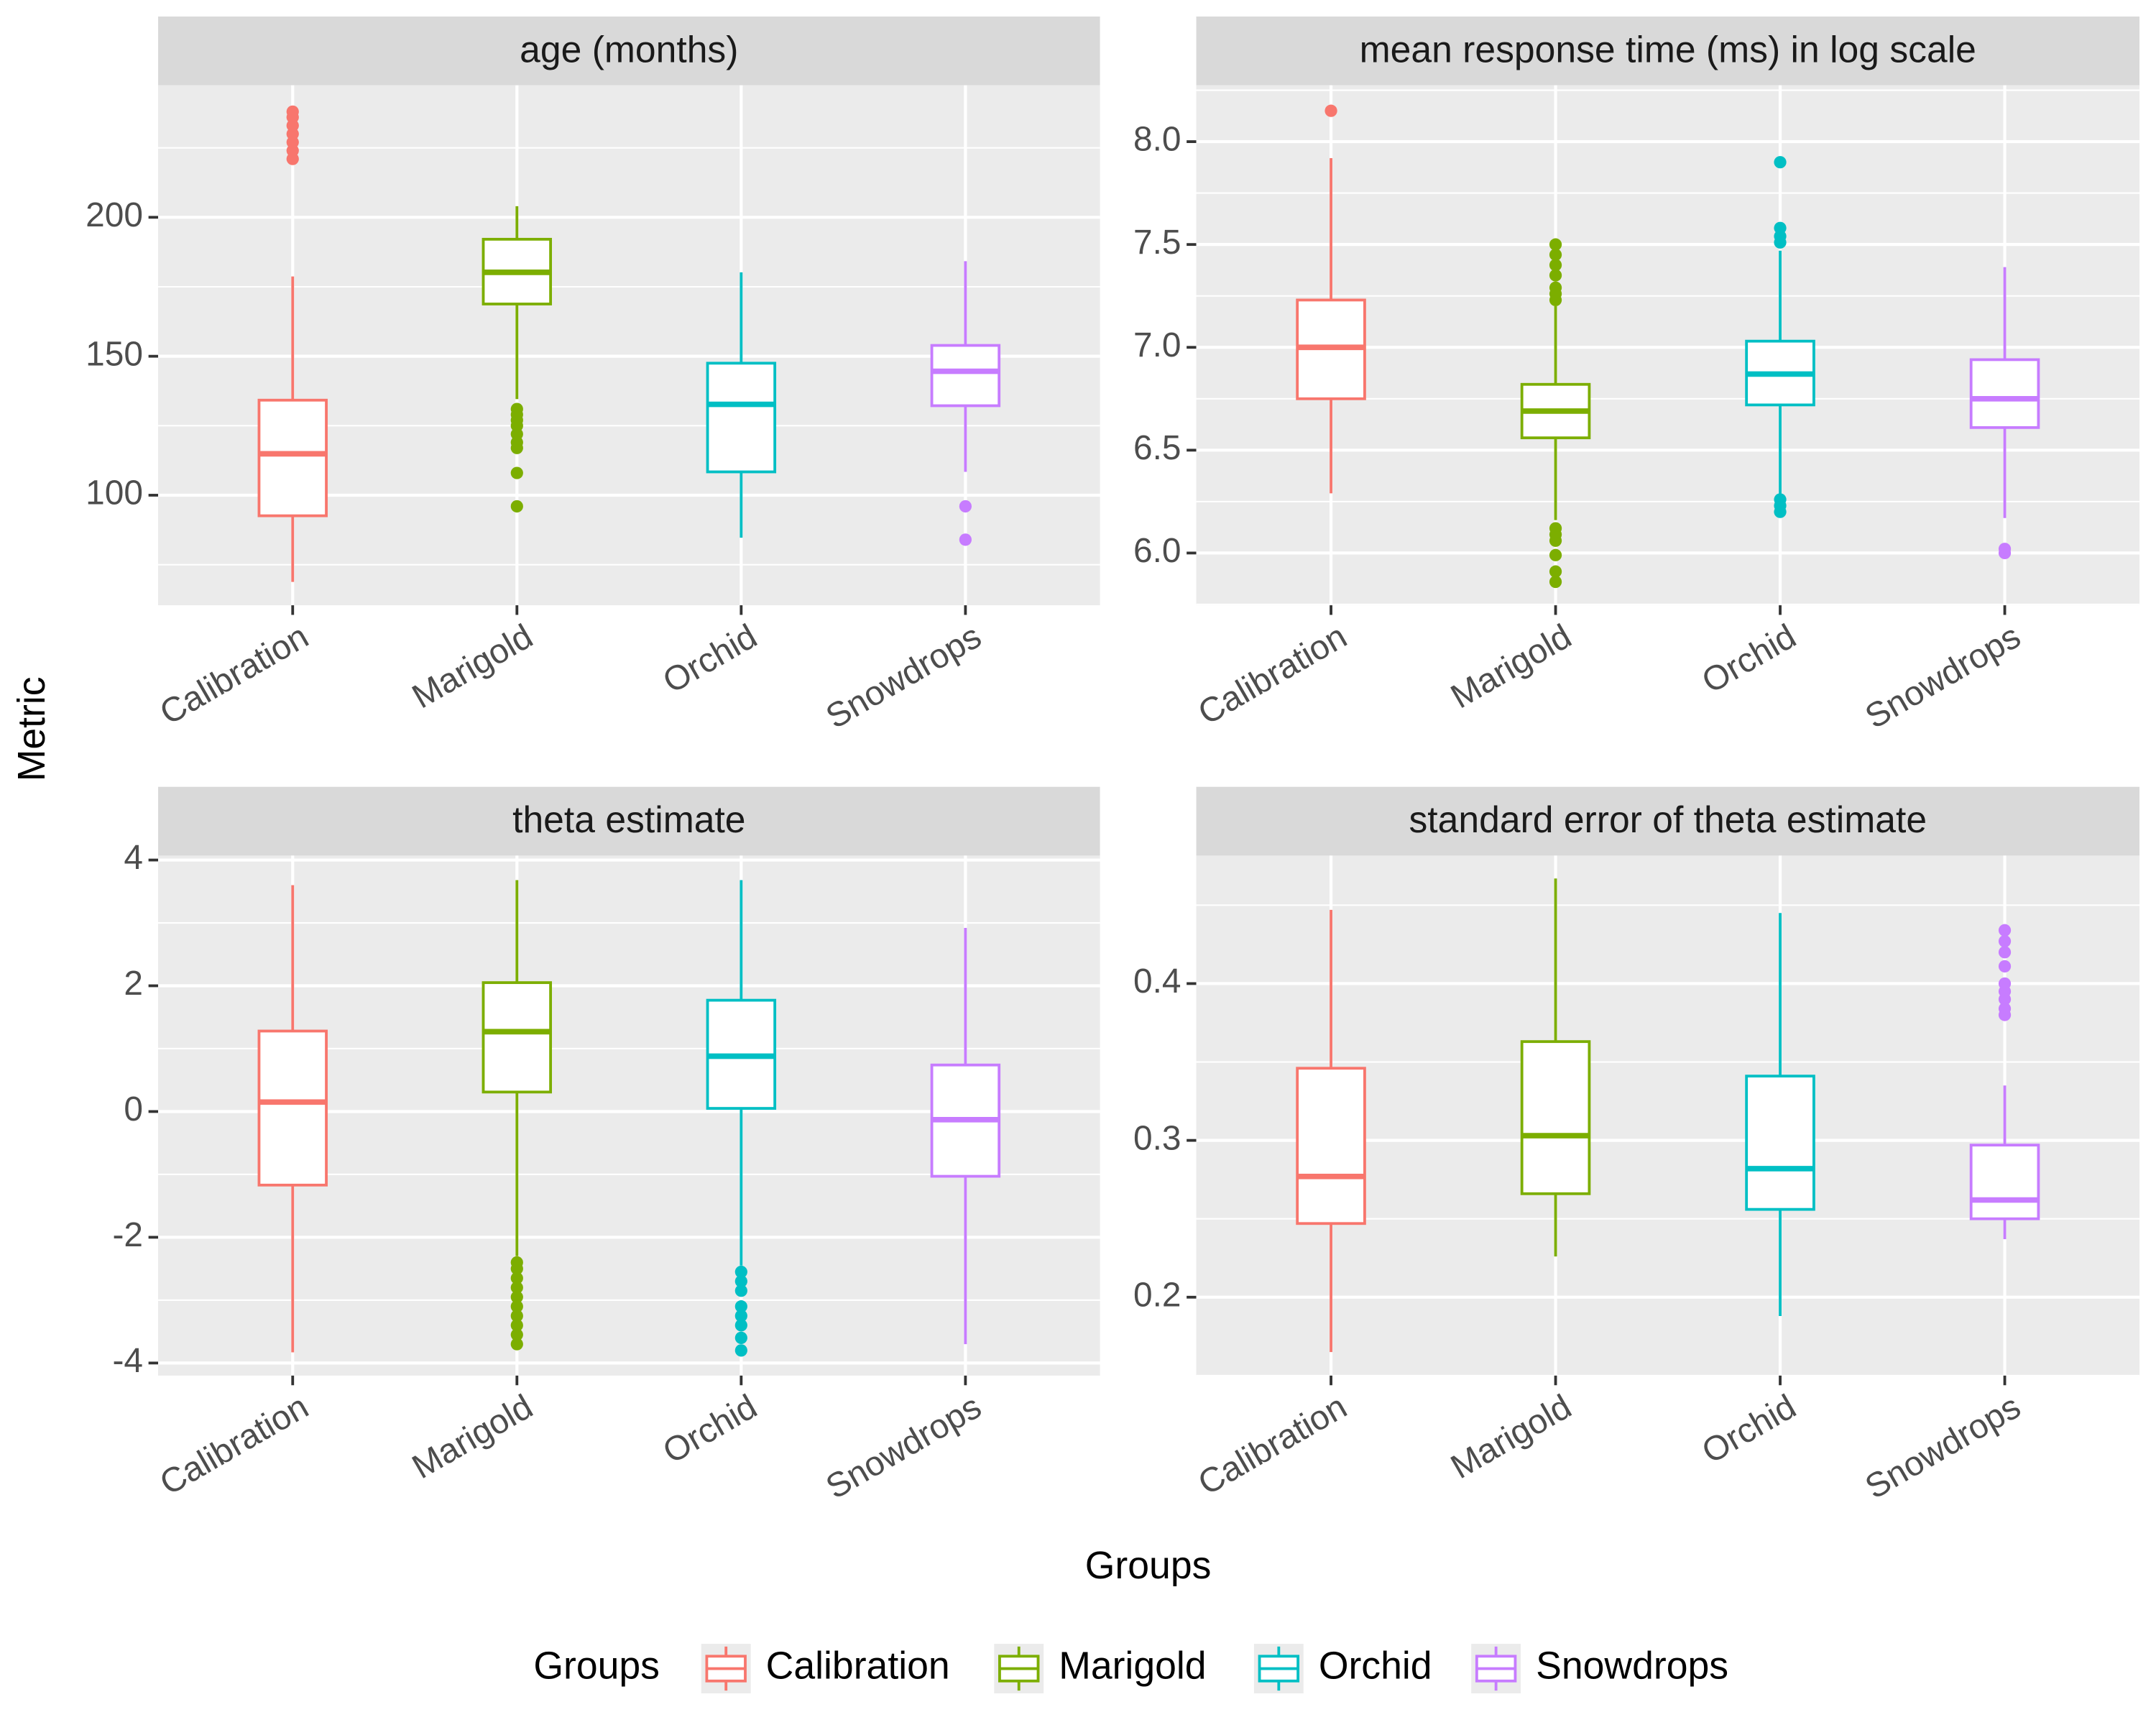 The width and height of the screenshot is (2156, 1725). I want to click on y-tick-label: 0.4, so click(1157, 981).